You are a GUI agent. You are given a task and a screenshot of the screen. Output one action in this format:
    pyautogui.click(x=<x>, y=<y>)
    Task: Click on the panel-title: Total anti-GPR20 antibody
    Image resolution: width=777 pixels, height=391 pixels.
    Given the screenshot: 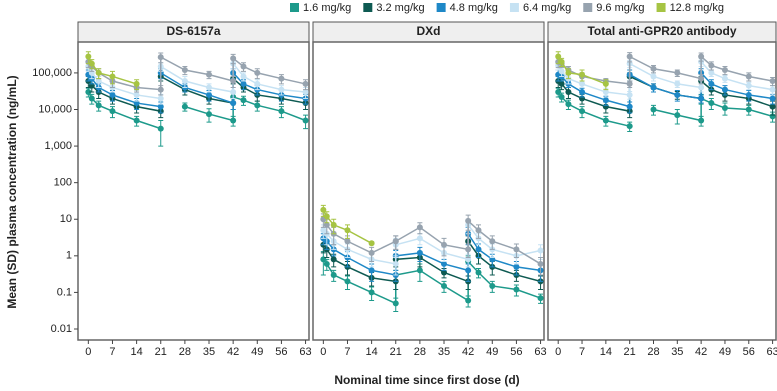 What is the action you would take?
    pyautogui.click(x=661, y=31)
    